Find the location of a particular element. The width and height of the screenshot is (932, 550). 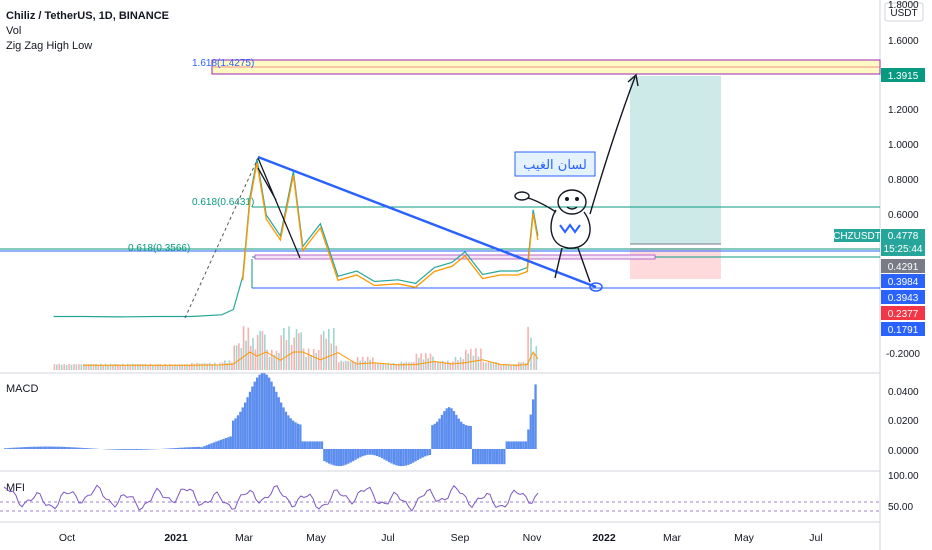

stop-zone is located at coordinates (675, 263).